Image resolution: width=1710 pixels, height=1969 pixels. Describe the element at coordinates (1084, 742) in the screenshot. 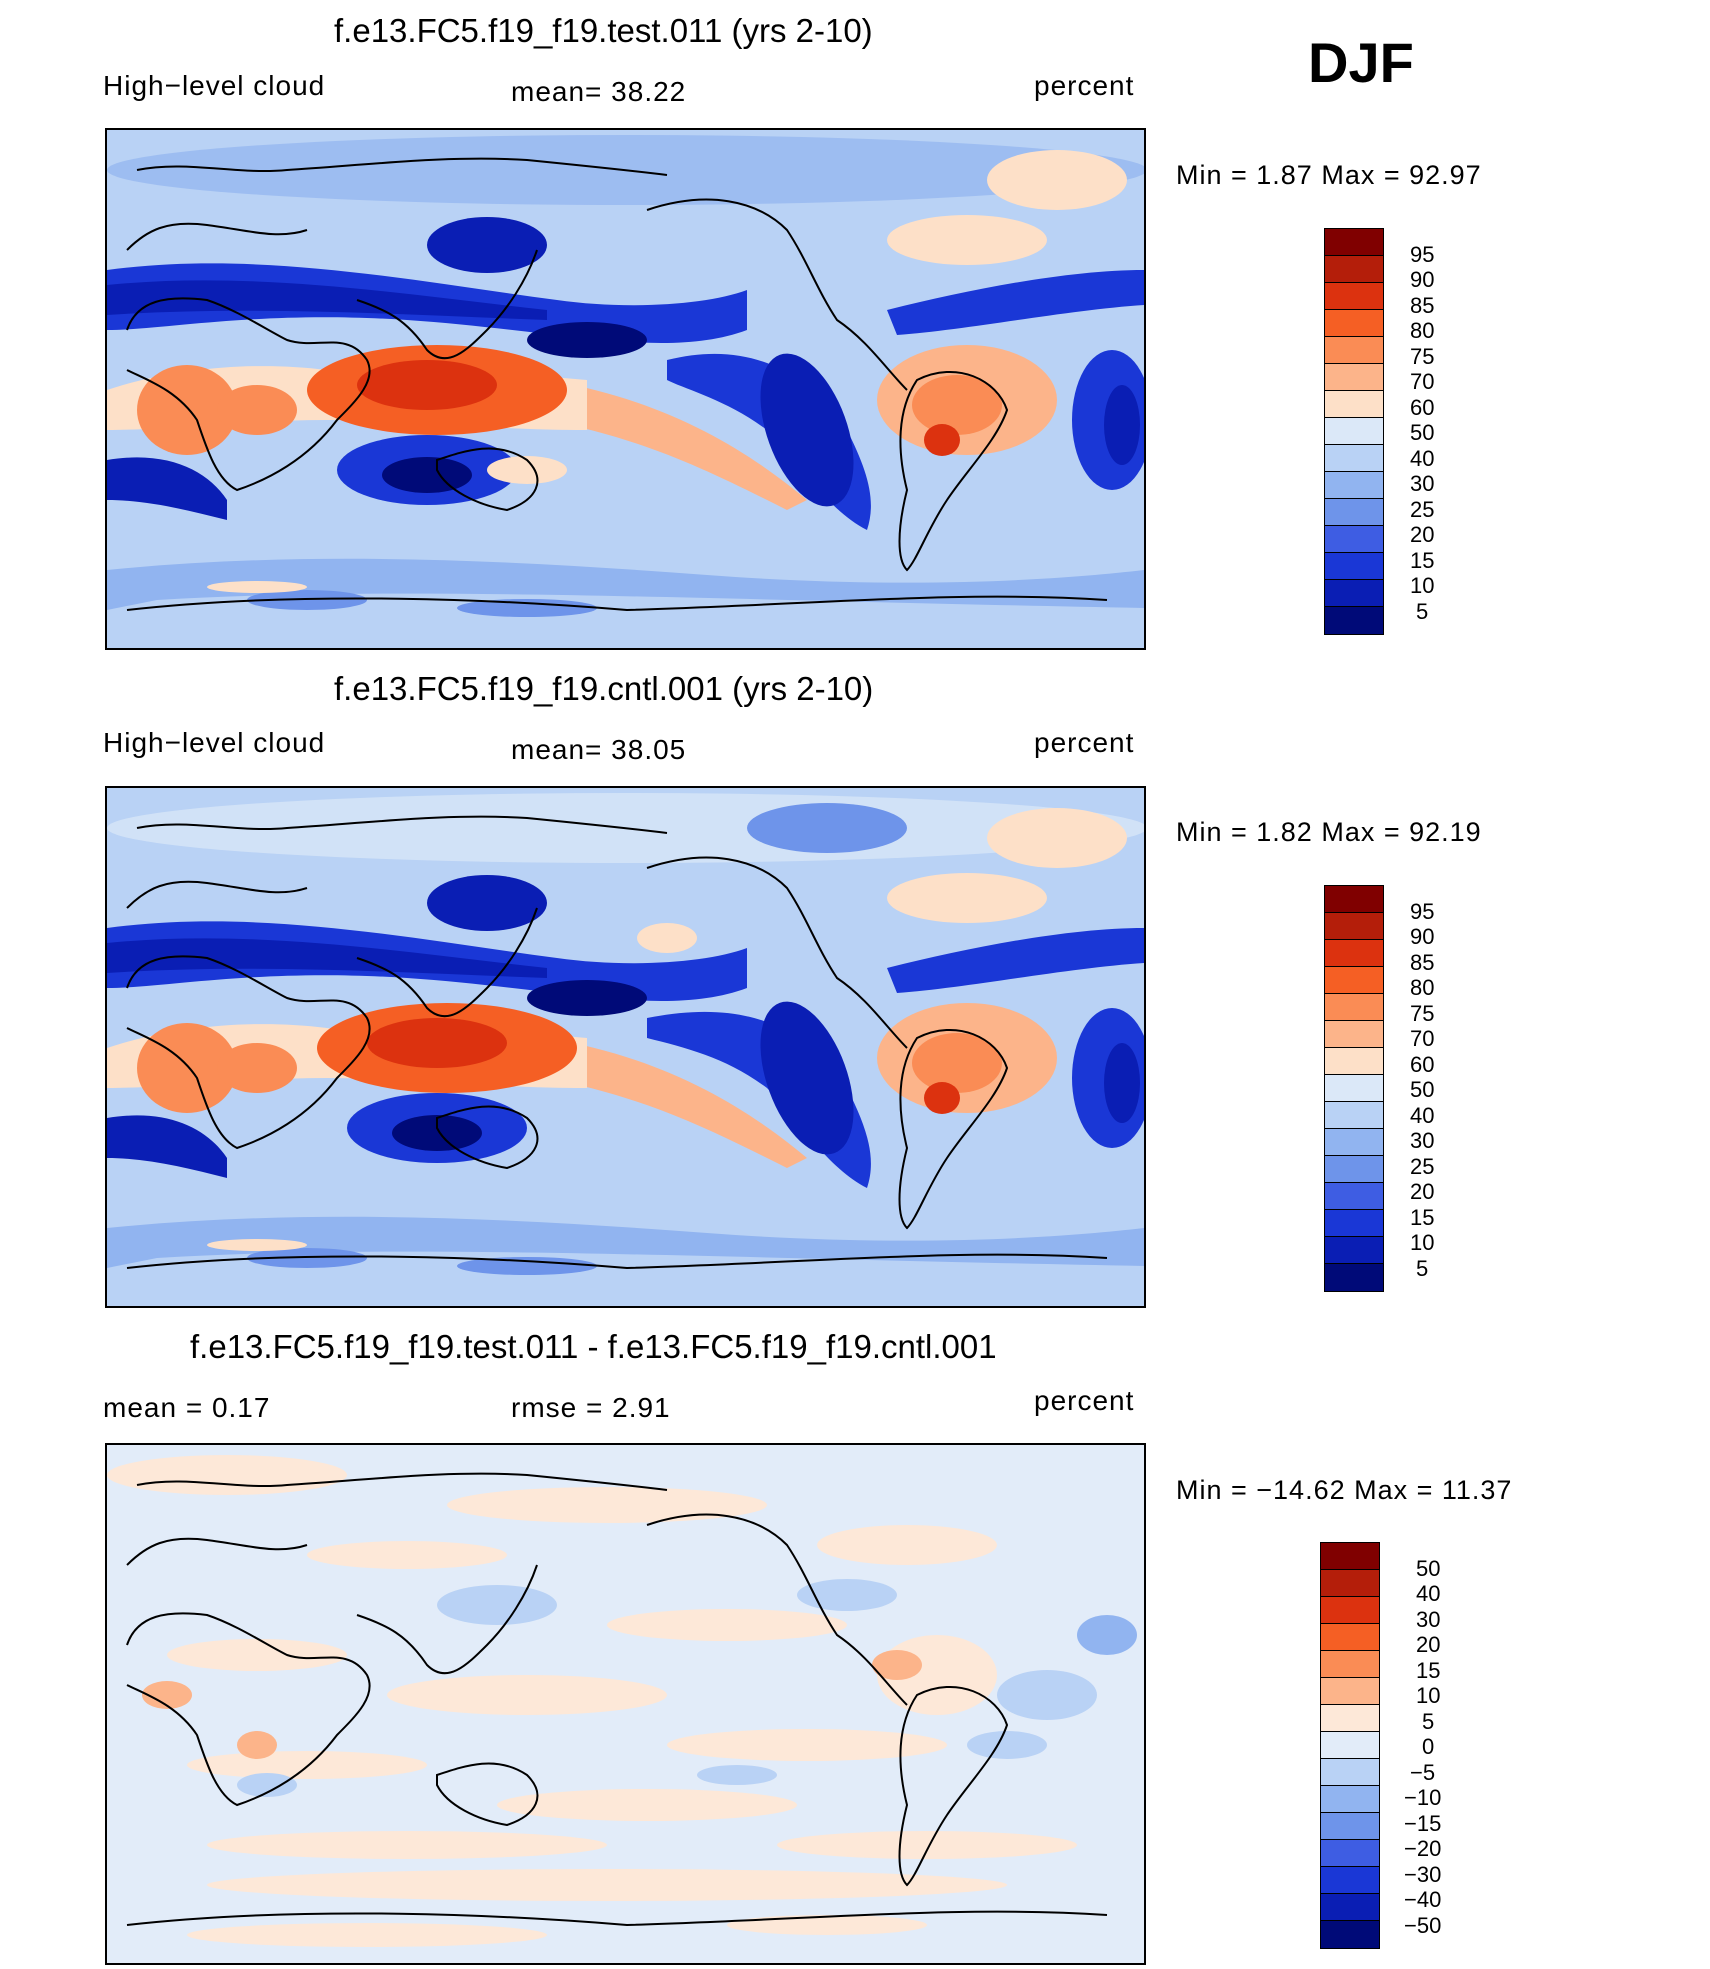

I see `panel2-units: percent` at that location.